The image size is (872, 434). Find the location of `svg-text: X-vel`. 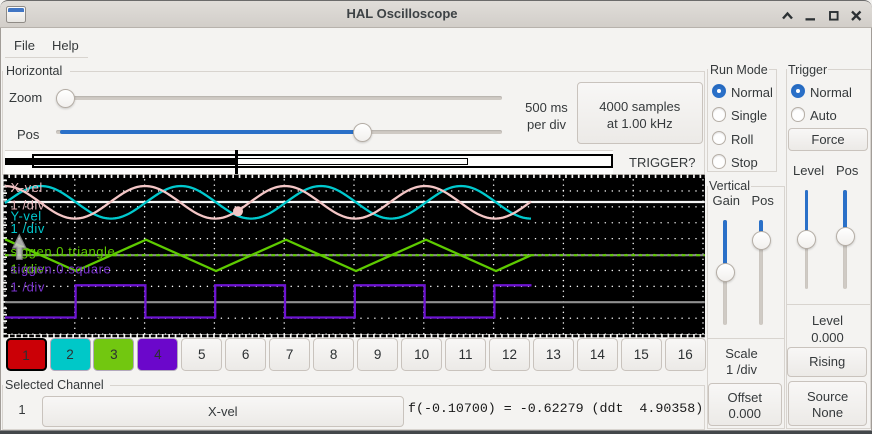

svg-text: X-vel is located at coordinates (27, 187).